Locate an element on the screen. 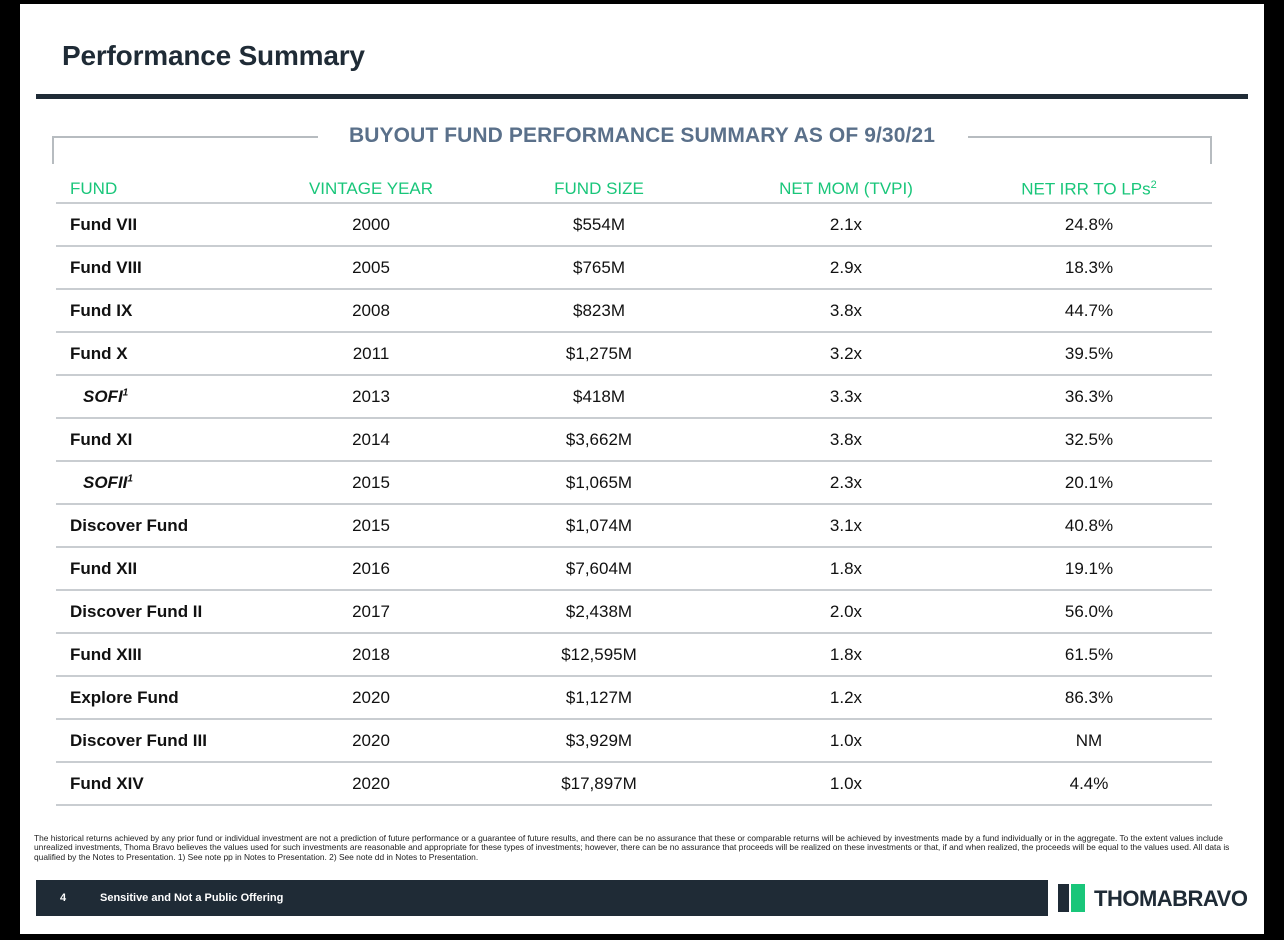 This screenshot has width=1284, height=940. cell-net-irr: 39.5% is located at coordinates (1089, 354).